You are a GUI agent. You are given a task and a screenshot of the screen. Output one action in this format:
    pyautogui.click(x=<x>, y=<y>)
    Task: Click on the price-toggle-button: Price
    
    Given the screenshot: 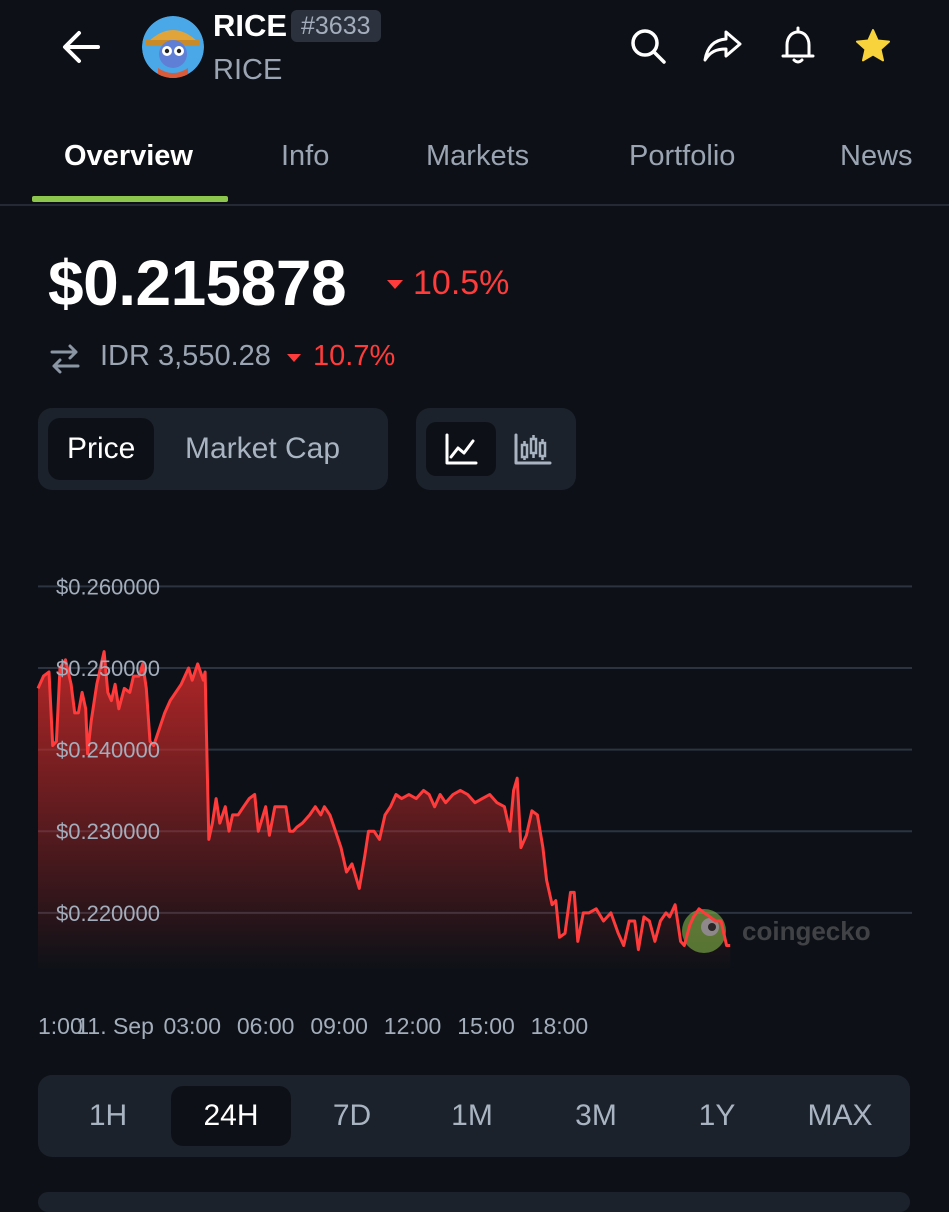 What is the action you would take?
    pyautogui.click(x=101, y=449)
    